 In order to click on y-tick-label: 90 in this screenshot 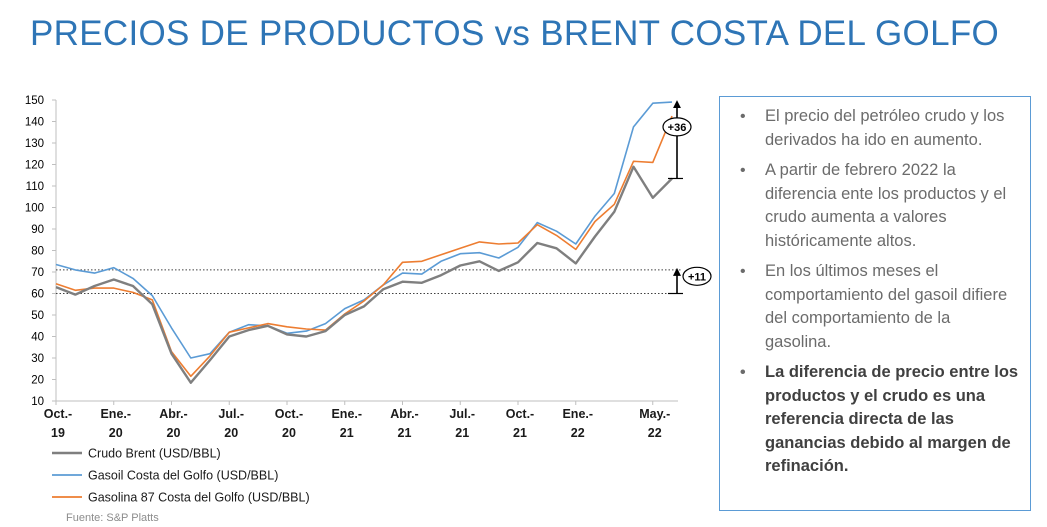, I will do `click(37, 230)`.